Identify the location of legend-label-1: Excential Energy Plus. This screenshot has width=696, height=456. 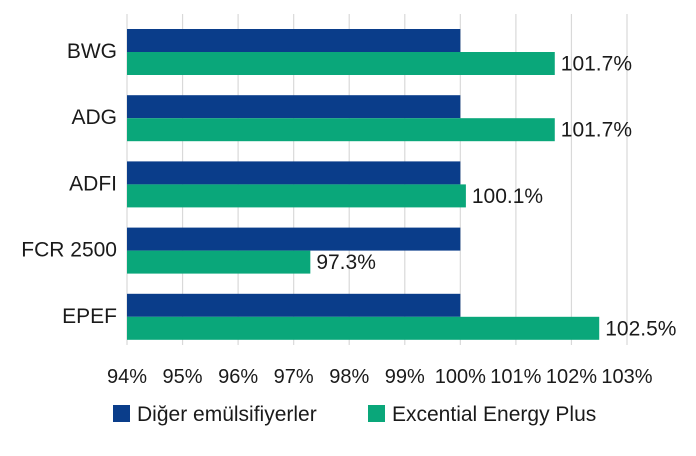
(494, 414).